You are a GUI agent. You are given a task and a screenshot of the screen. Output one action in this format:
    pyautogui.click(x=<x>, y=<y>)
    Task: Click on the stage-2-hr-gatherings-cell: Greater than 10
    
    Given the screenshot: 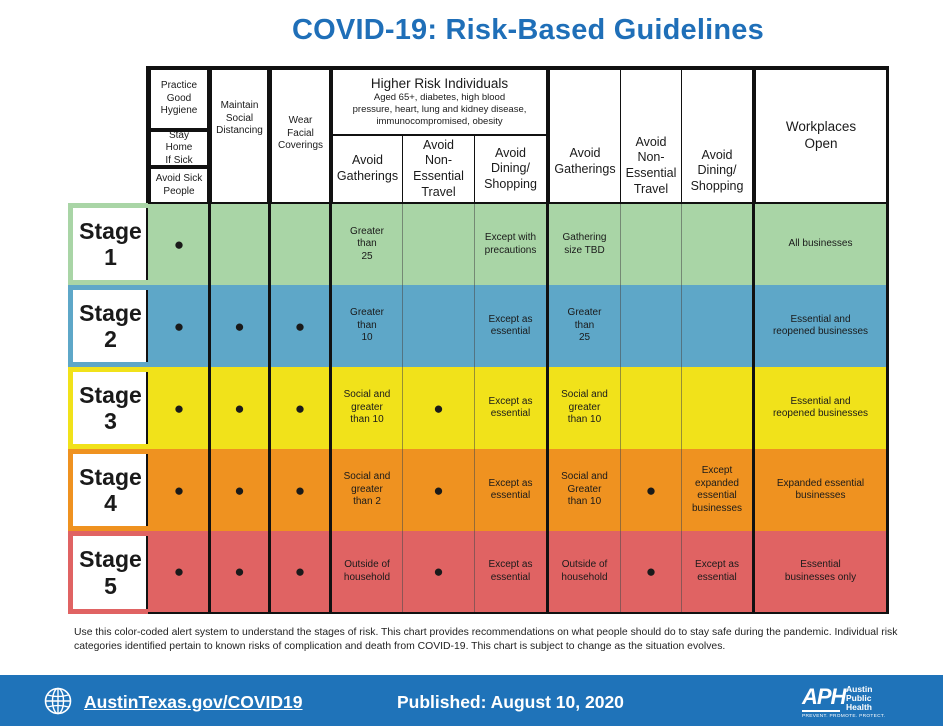 What is the action you would take?
    pyautogui.click(x=367, y=325)
    